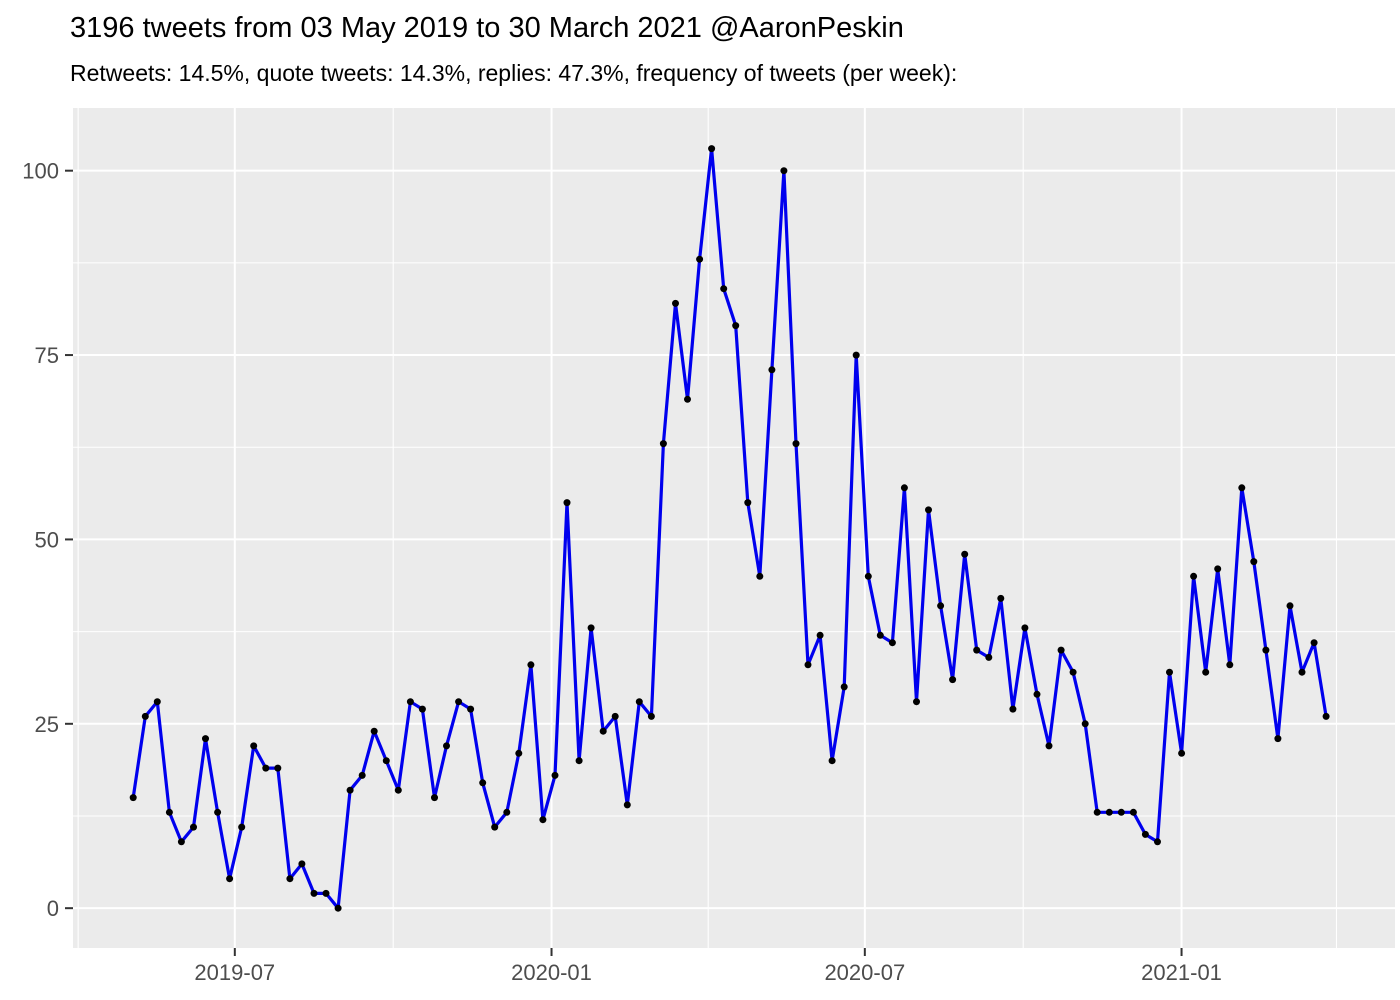  I want to click on x-axis-label: 2021-01, so click(1181, 972).